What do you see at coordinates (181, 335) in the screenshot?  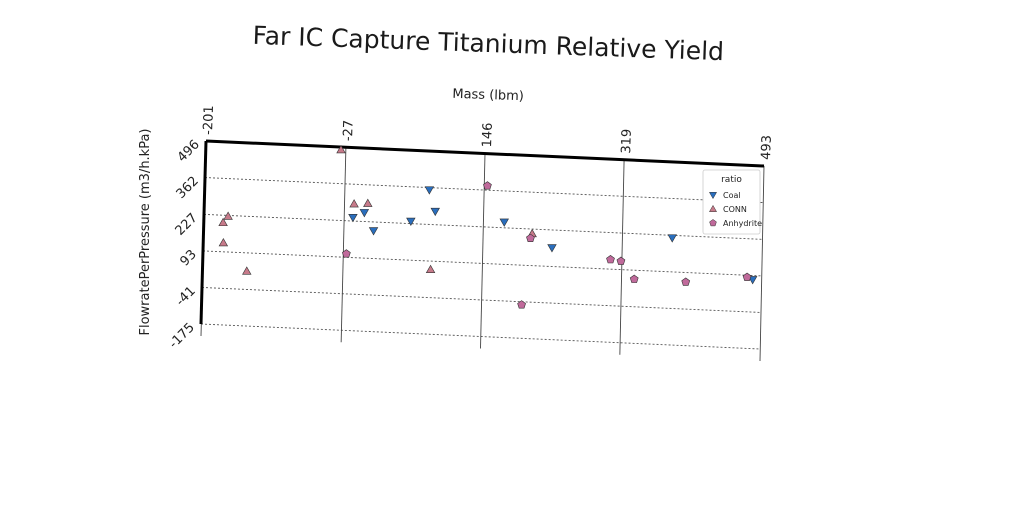 I see `y-tick-label: -175` at bounding box center [181, 335].